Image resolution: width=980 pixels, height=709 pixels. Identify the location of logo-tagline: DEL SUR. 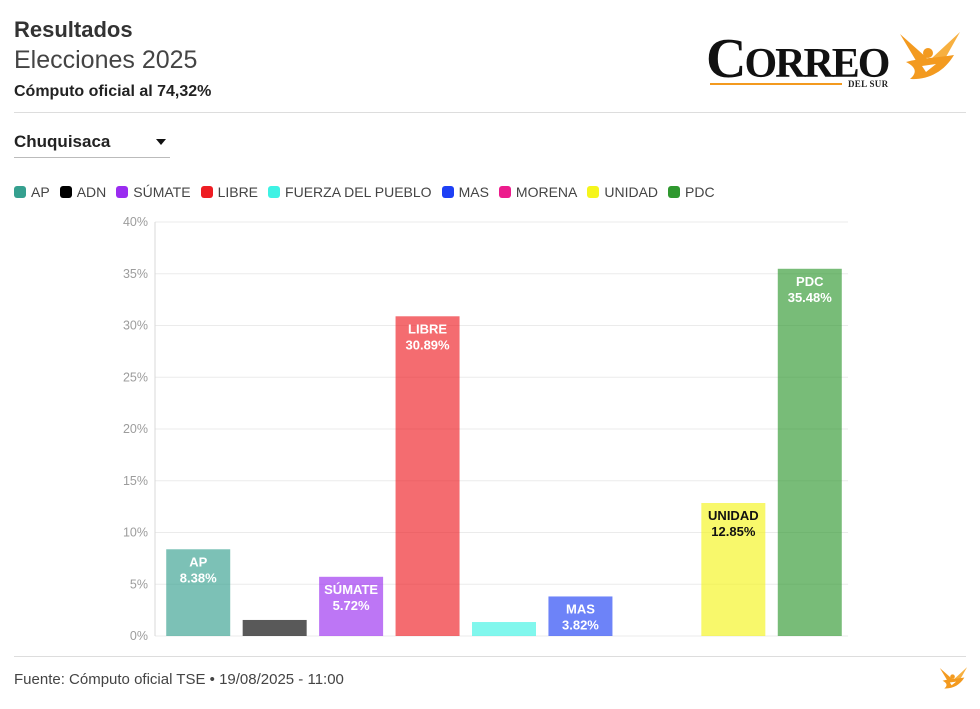
(868, 84).